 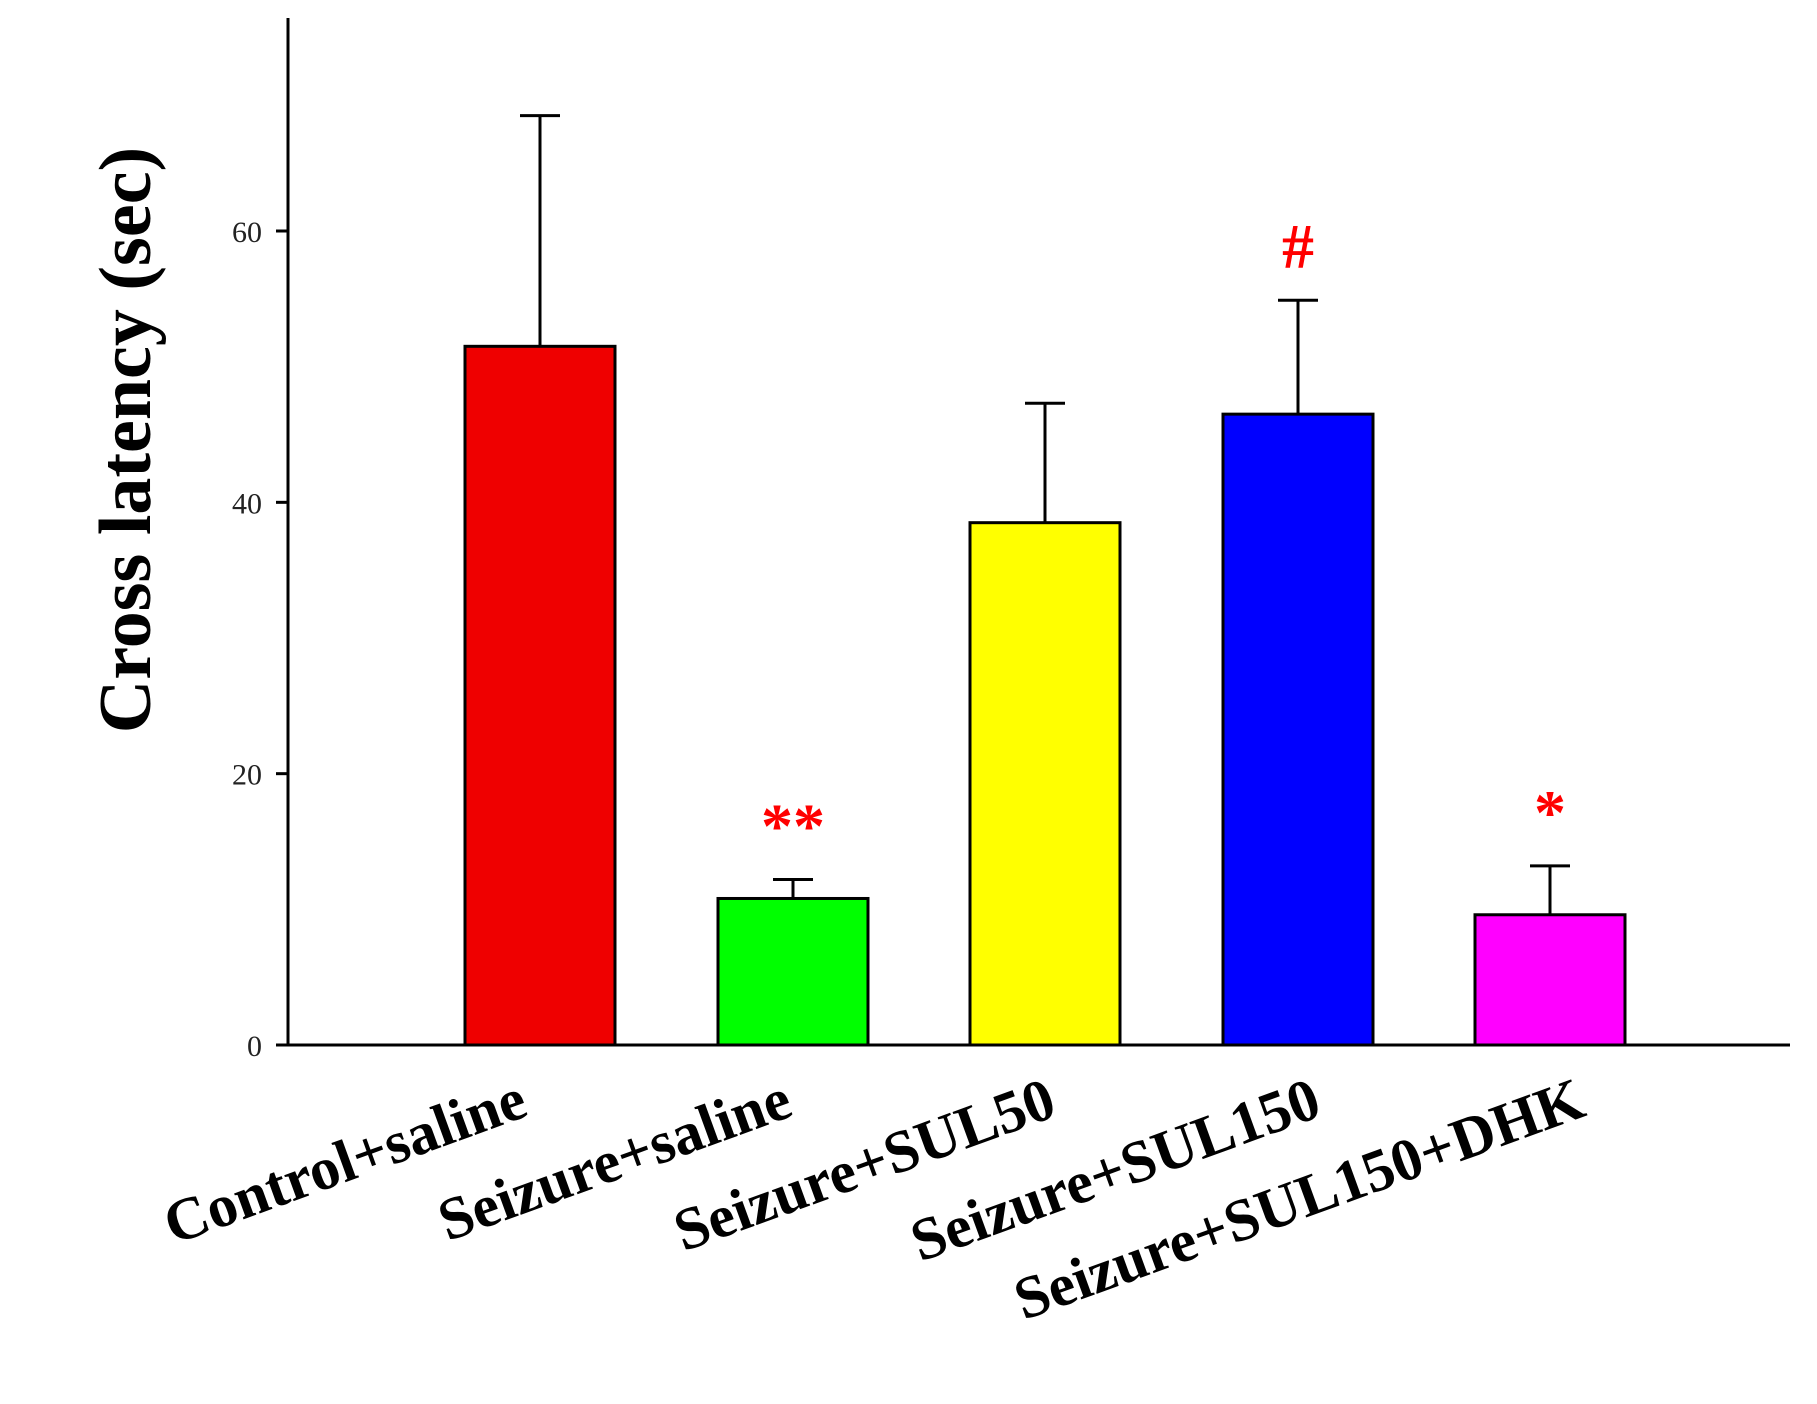 What do you see at coordinates (254, 1046) in the screenshot?
I see `y-tick-label: 0` at bounding box center [254, 1046].